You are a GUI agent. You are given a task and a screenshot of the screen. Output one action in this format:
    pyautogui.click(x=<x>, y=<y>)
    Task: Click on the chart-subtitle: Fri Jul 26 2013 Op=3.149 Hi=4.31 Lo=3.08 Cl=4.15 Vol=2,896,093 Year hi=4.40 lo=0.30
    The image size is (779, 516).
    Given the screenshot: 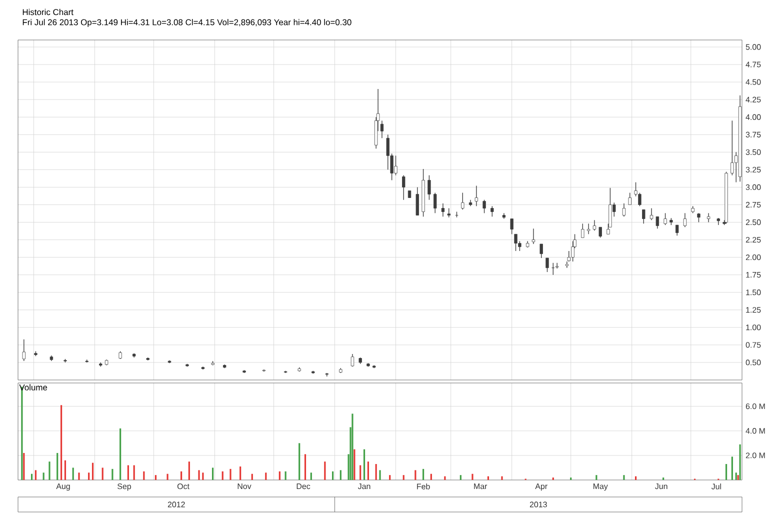 What is the action you would take?
    pyautogui.click(x=187, y=23)
    